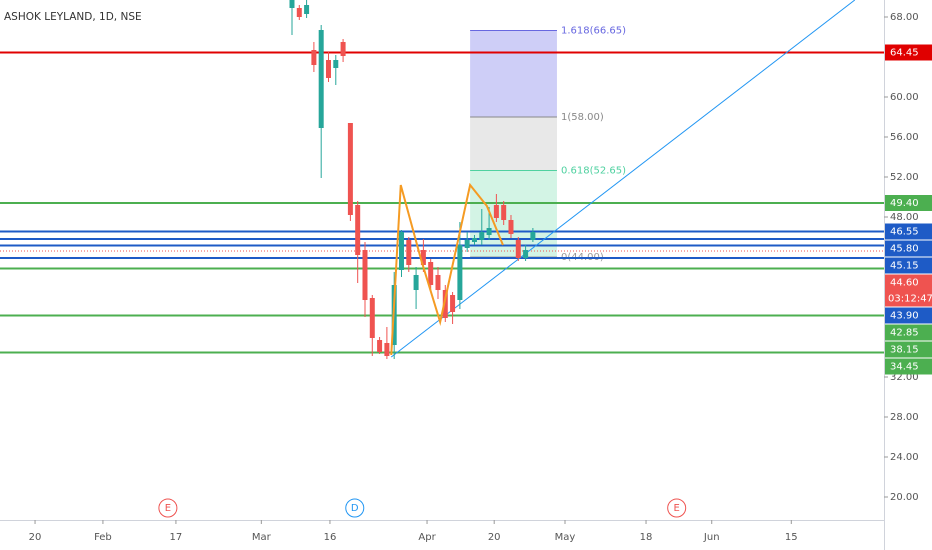 This screenshot has width=932, height=550. What do you see at coordinates (904, 266) in the screenshot?
I see `level-label: 45.15` at bounding box center [904, 266].